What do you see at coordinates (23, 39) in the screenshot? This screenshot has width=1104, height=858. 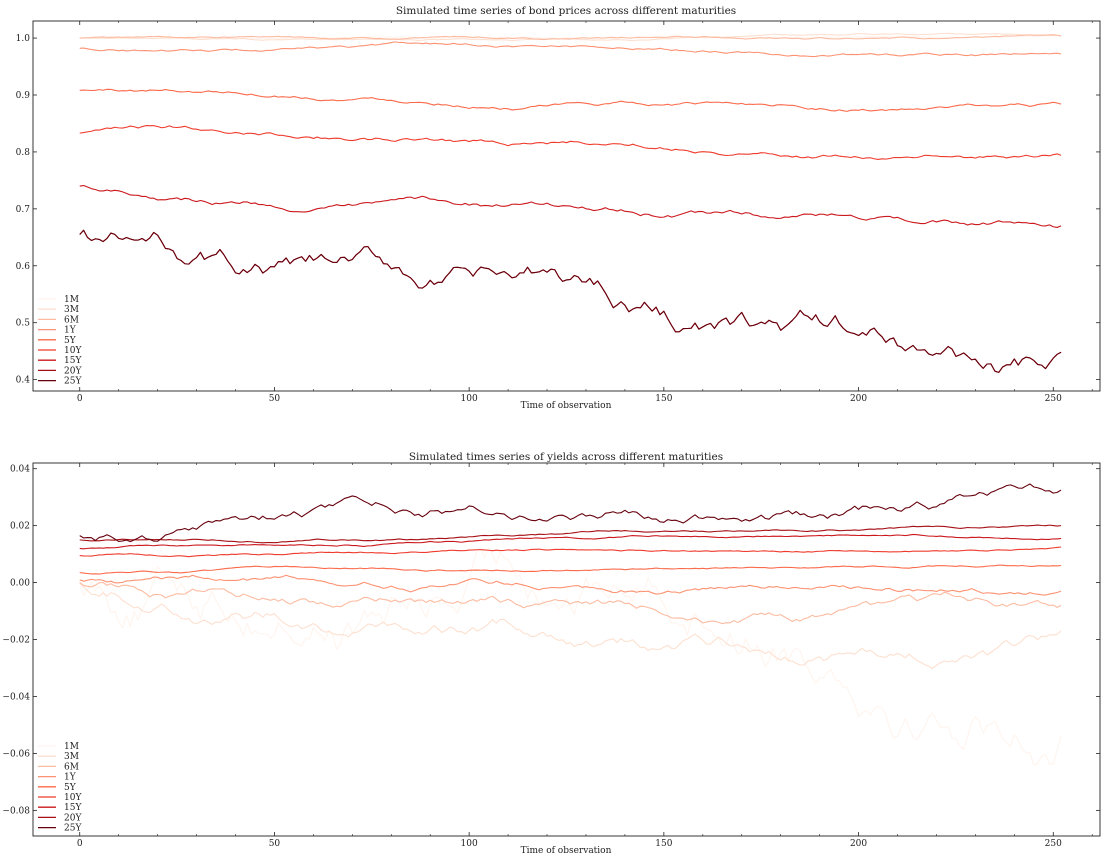 I see `y-tick-label: 1.0` at bounding box center [23, 39].